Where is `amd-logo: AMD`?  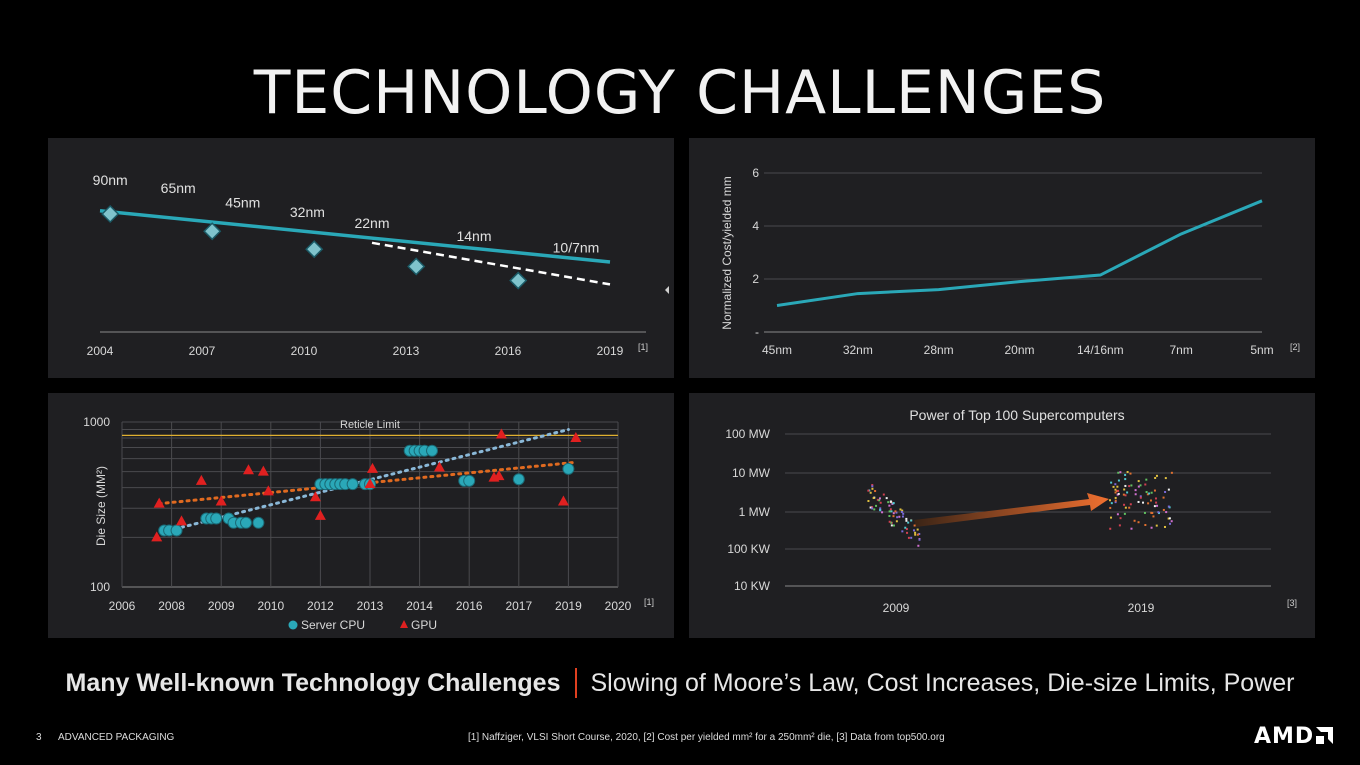
amd-logo: AMD is located at coordinates (1284, 736).